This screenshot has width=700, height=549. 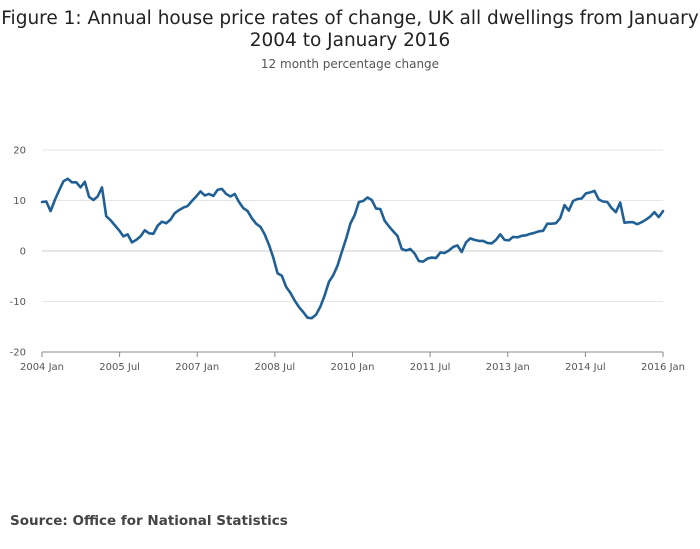 What do you see at coordinates (663, 367) in the screenshot?
I see `x-tick-label: 2016 Jan` at bounding box center [663, 367].